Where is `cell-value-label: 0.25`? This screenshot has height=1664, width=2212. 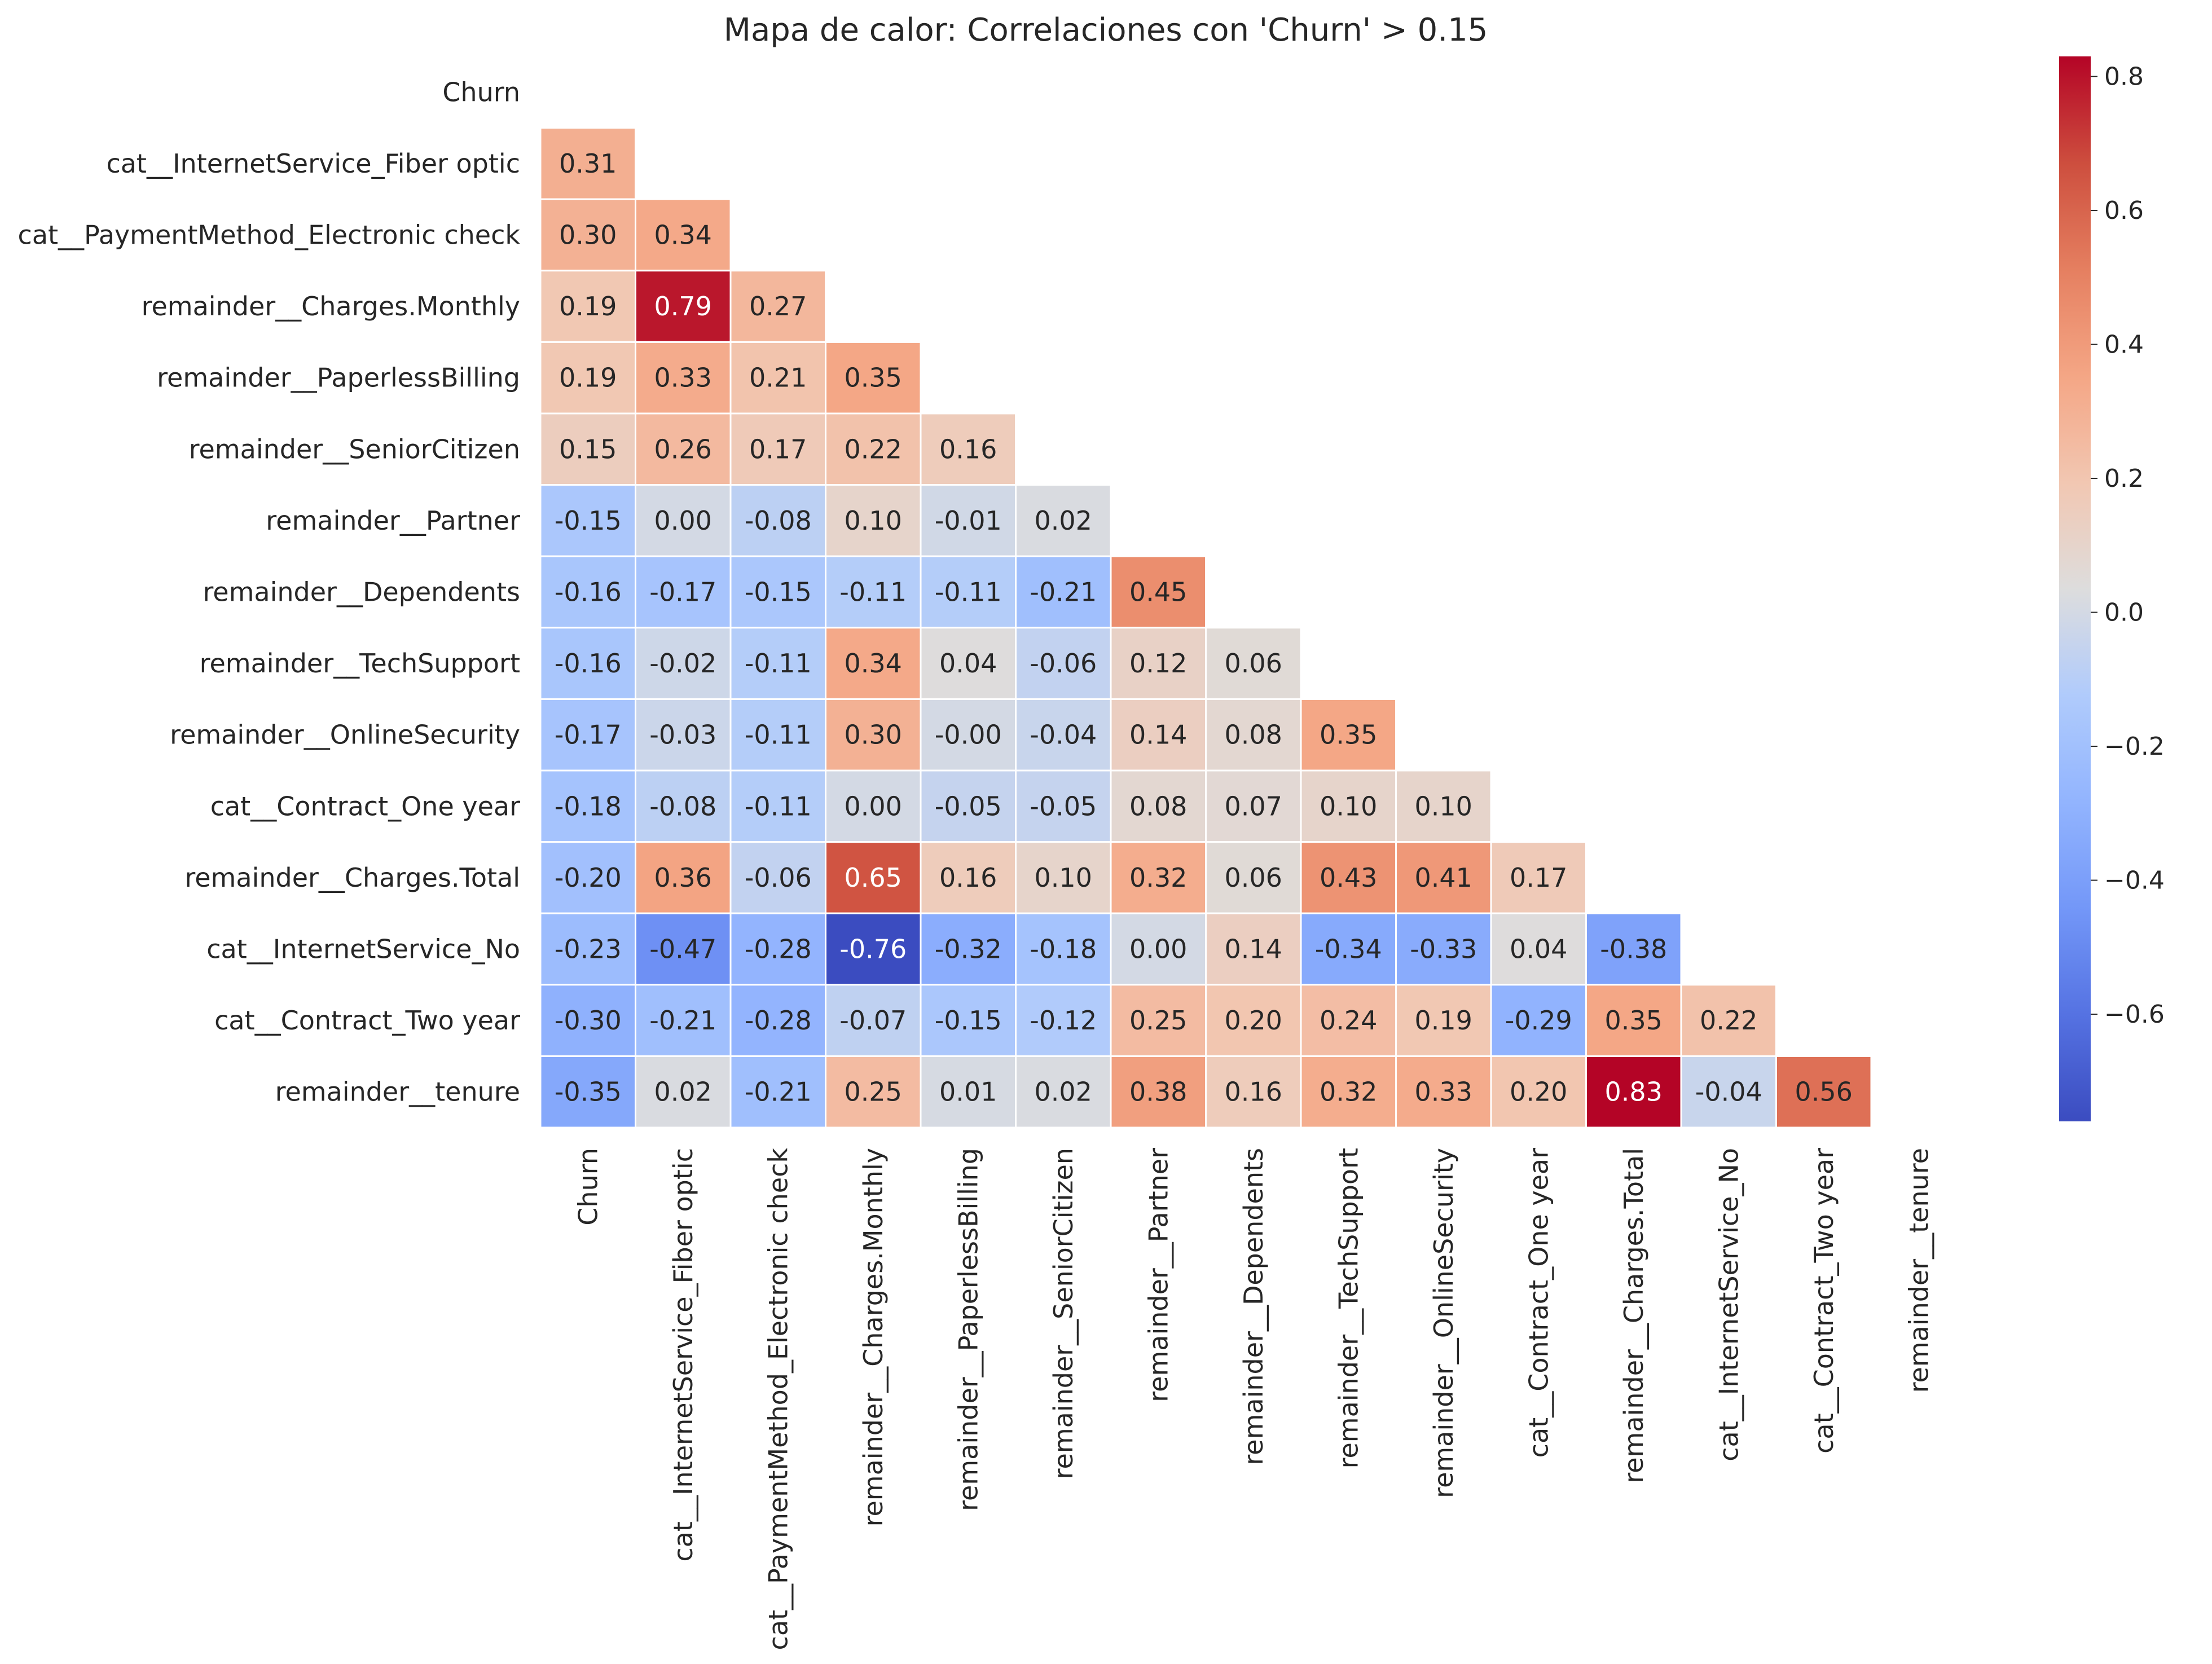 cell-value-label: 0.25 is located at coordinates (873, 1092).